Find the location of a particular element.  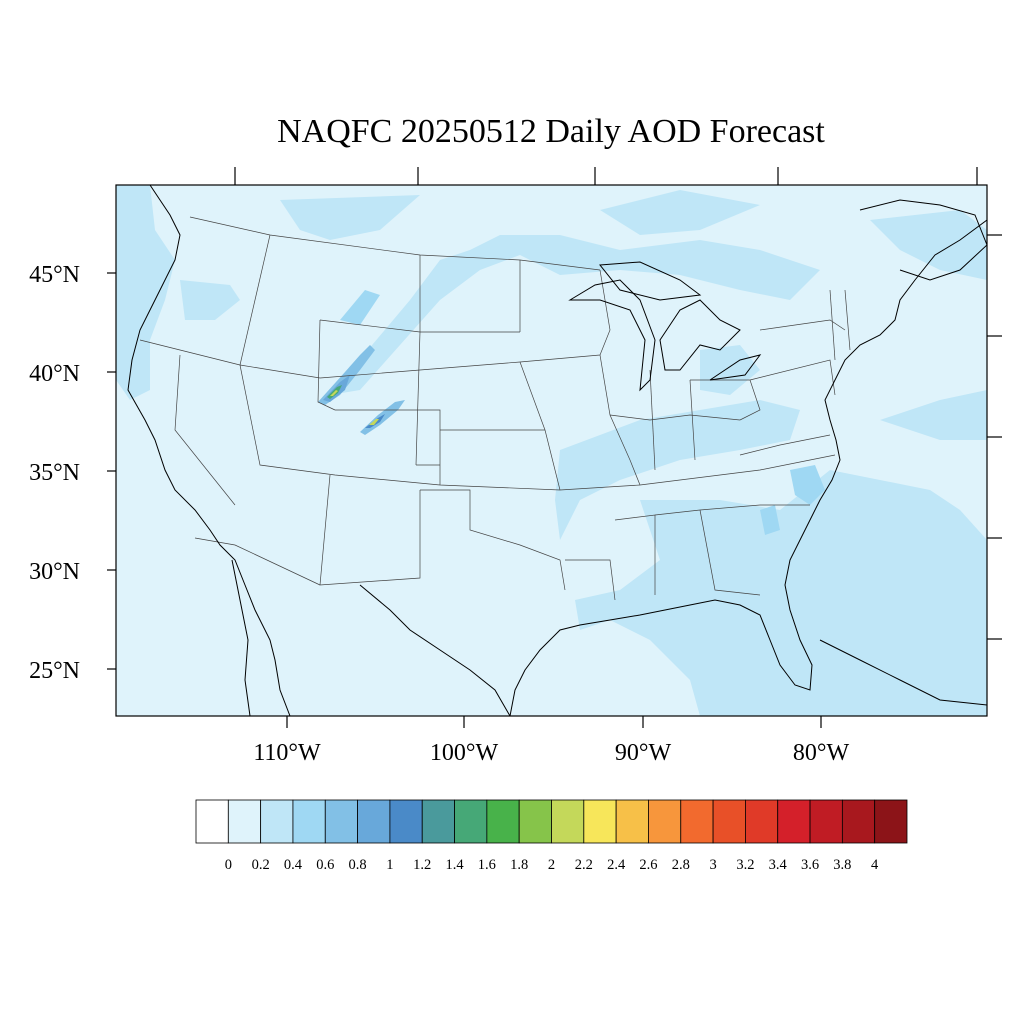

colorbar-label: 3.4 is located at coordinates (778, 865).